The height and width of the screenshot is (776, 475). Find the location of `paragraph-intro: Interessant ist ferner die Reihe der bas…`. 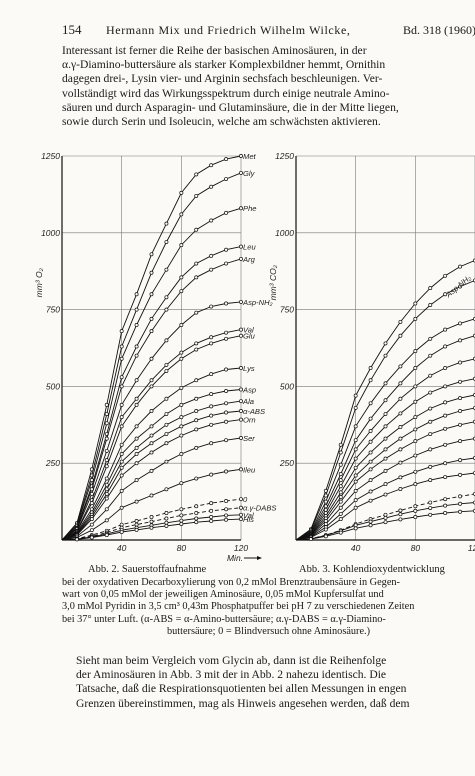

paragraph-intro: Interessant ist ferner die Reihe der bas… is located at coordinates (268, 86).